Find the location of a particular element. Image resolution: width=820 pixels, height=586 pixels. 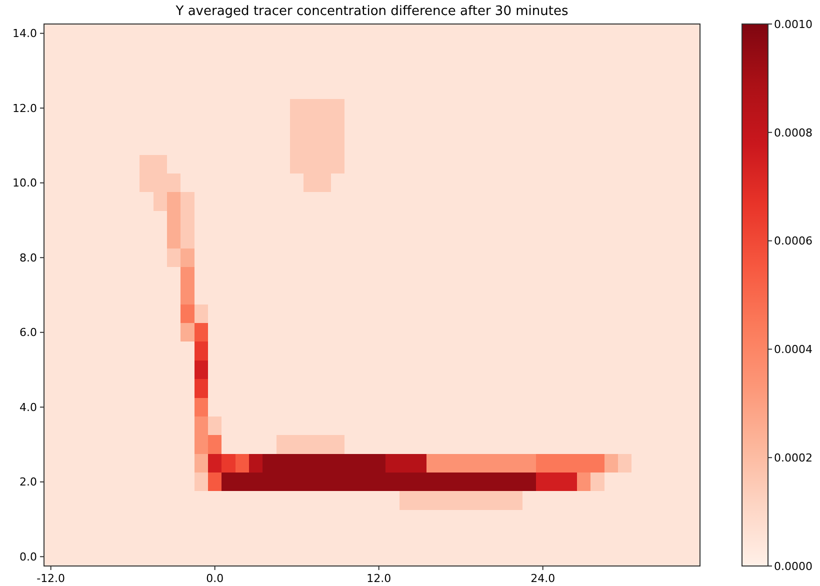

x-tick-label: -12.0 is located at coordinates (51, 578).